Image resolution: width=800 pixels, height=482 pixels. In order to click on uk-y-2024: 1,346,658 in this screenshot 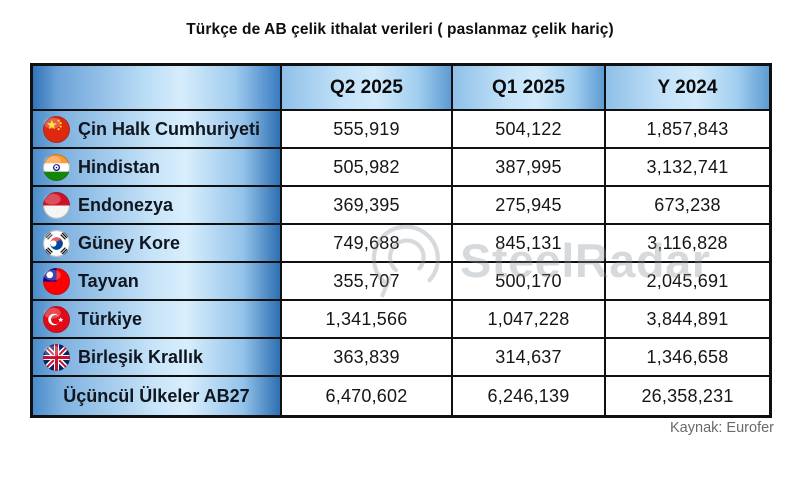, I will do `click(687, 358)`.